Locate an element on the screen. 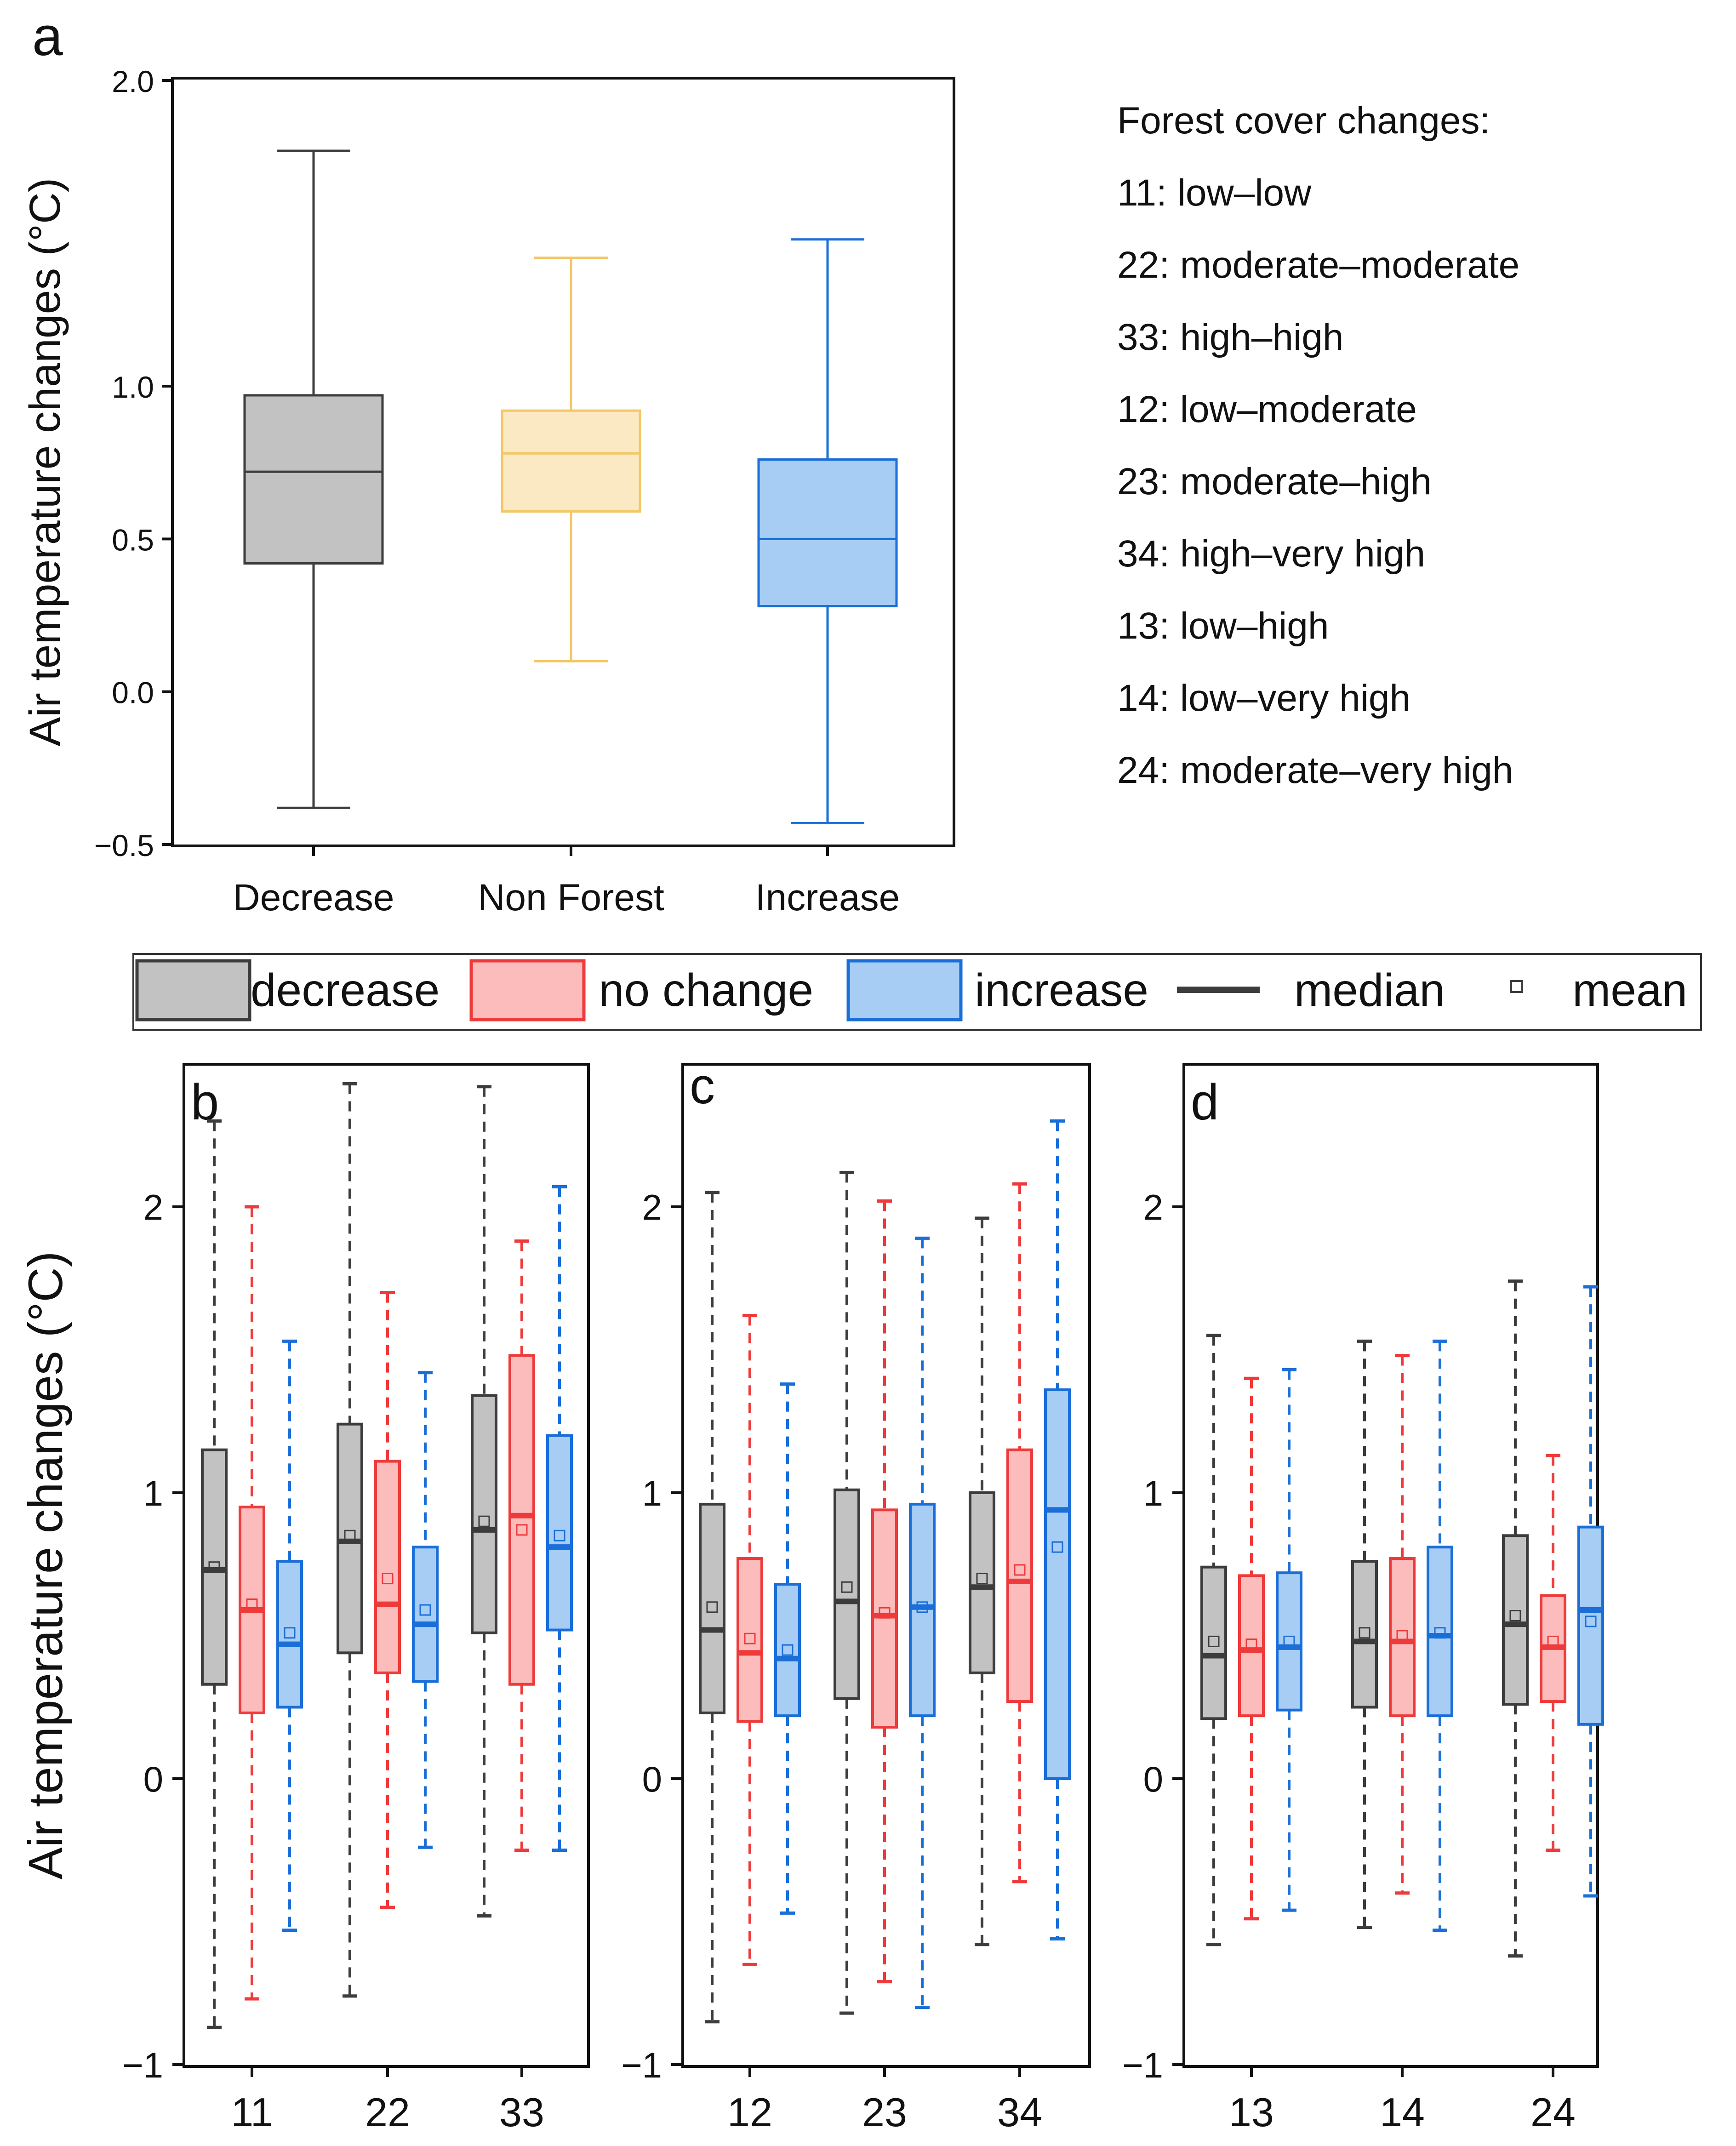 This screenshot has width=1736, height=2146. series-legend: decrease no change increase median mean is located at coordinates (917, 992).